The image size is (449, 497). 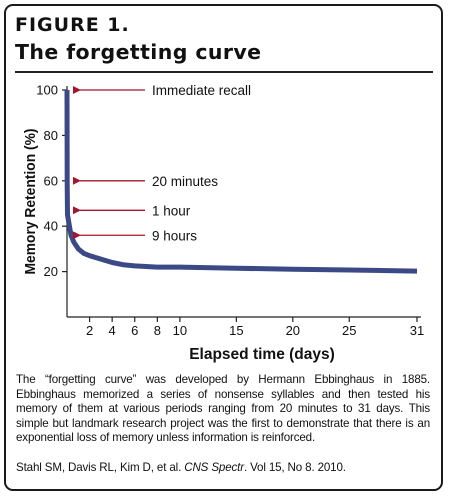 What do you see at coordinates (51, 135) in the screenshot?
I see `y-tick-label-80: 80` at bounding box center [51, 135].